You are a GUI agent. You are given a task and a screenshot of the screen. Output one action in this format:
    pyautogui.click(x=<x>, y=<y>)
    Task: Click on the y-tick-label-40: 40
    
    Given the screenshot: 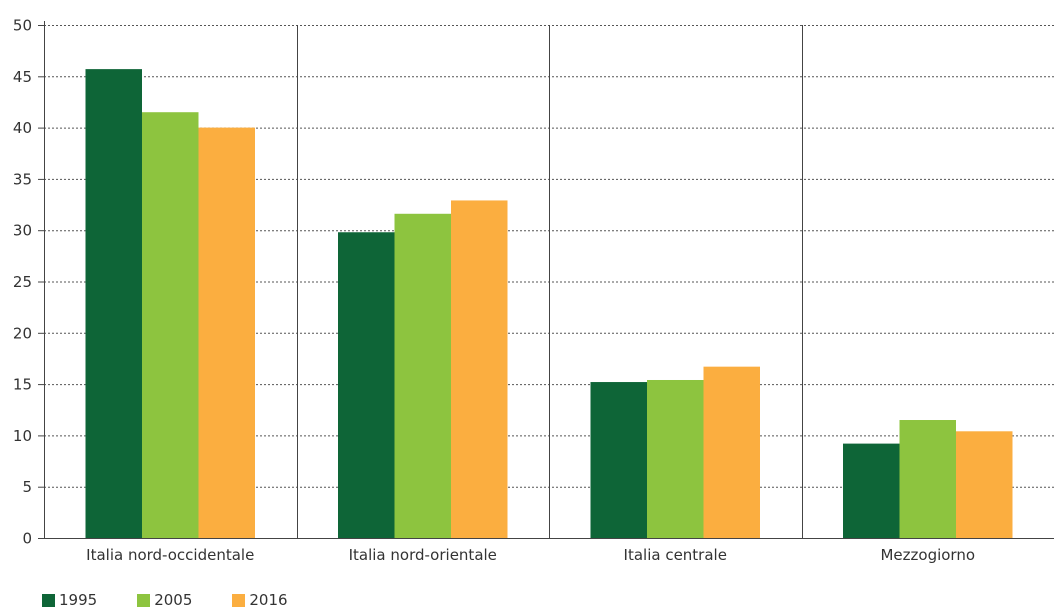 What is the action you would take?
    pyautogui.click(x=22, y=128)
    